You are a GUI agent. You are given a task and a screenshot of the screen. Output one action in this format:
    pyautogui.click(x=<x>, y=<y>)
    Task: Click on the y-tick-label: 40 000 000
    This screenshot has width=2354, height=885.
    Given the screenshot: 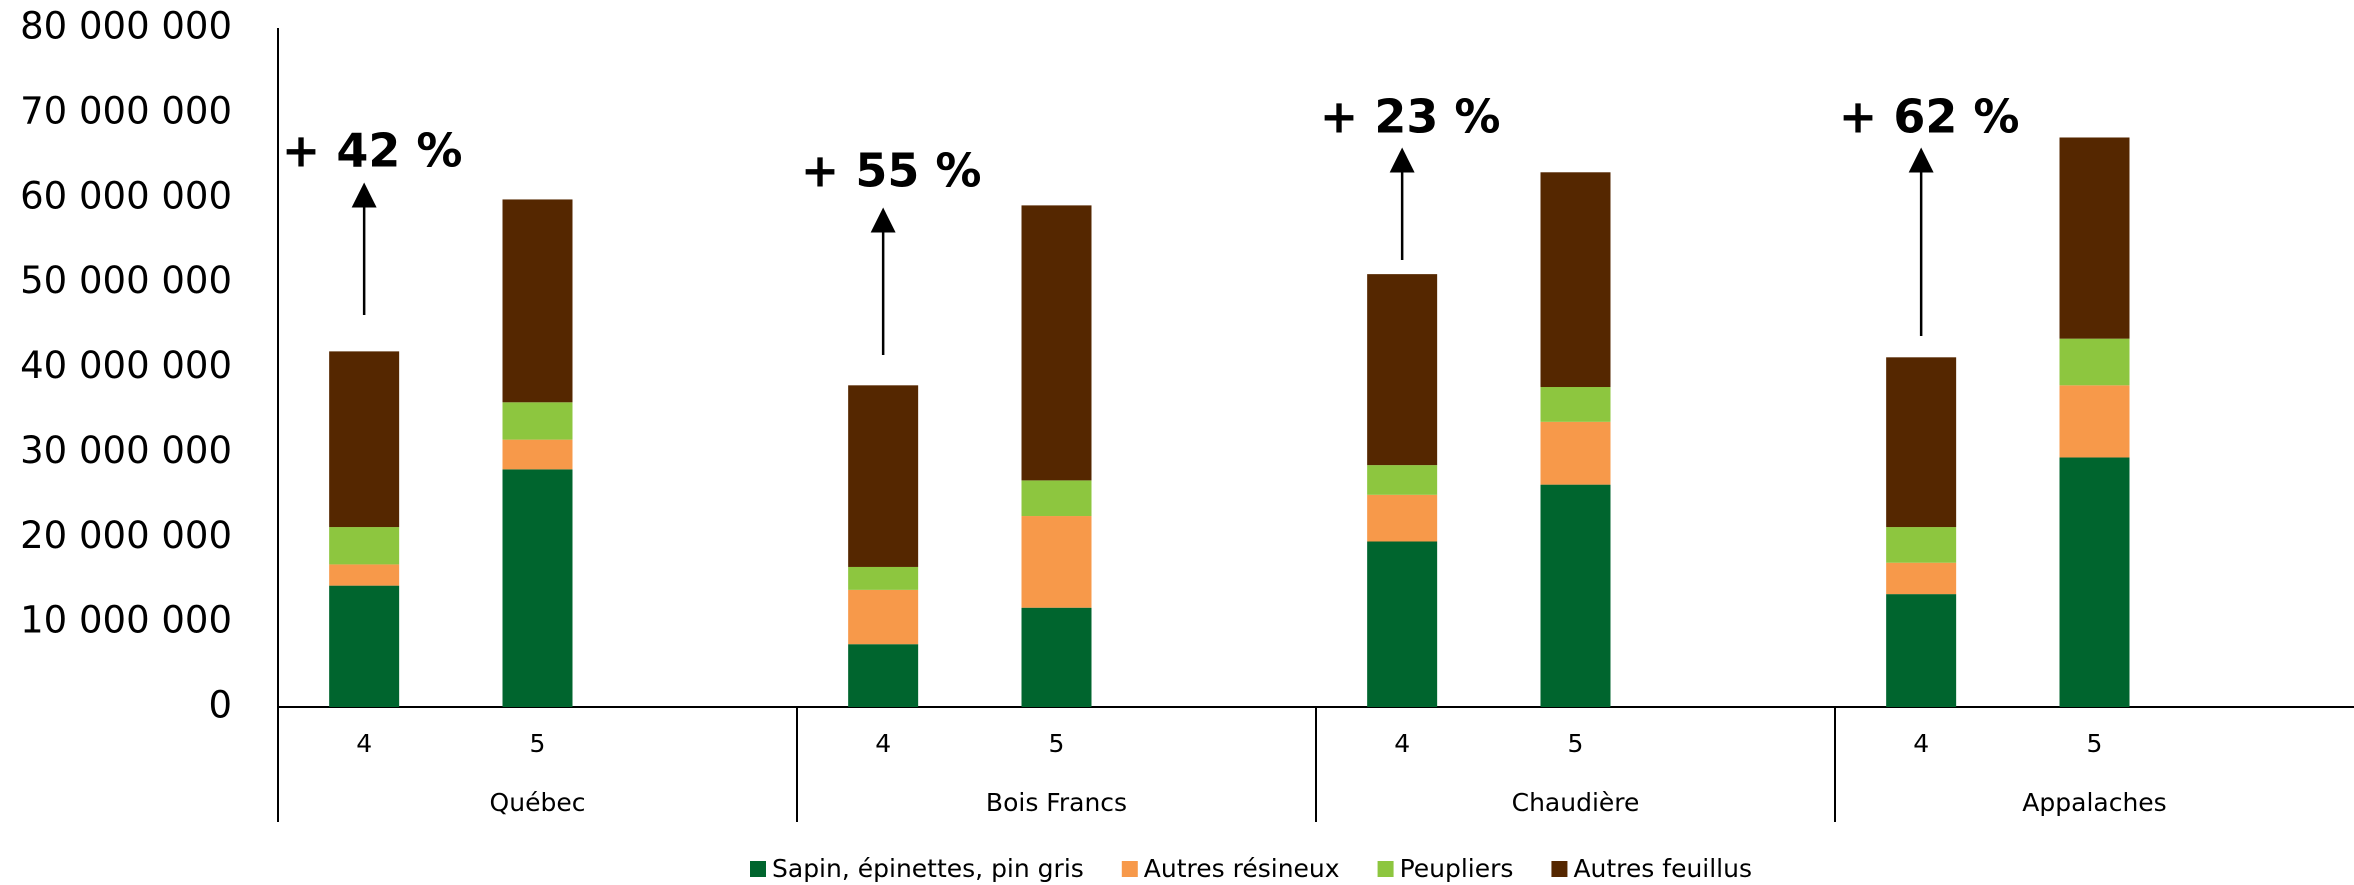 What is the action you would take?
    pyautogui.click(x=126, y=365)
    